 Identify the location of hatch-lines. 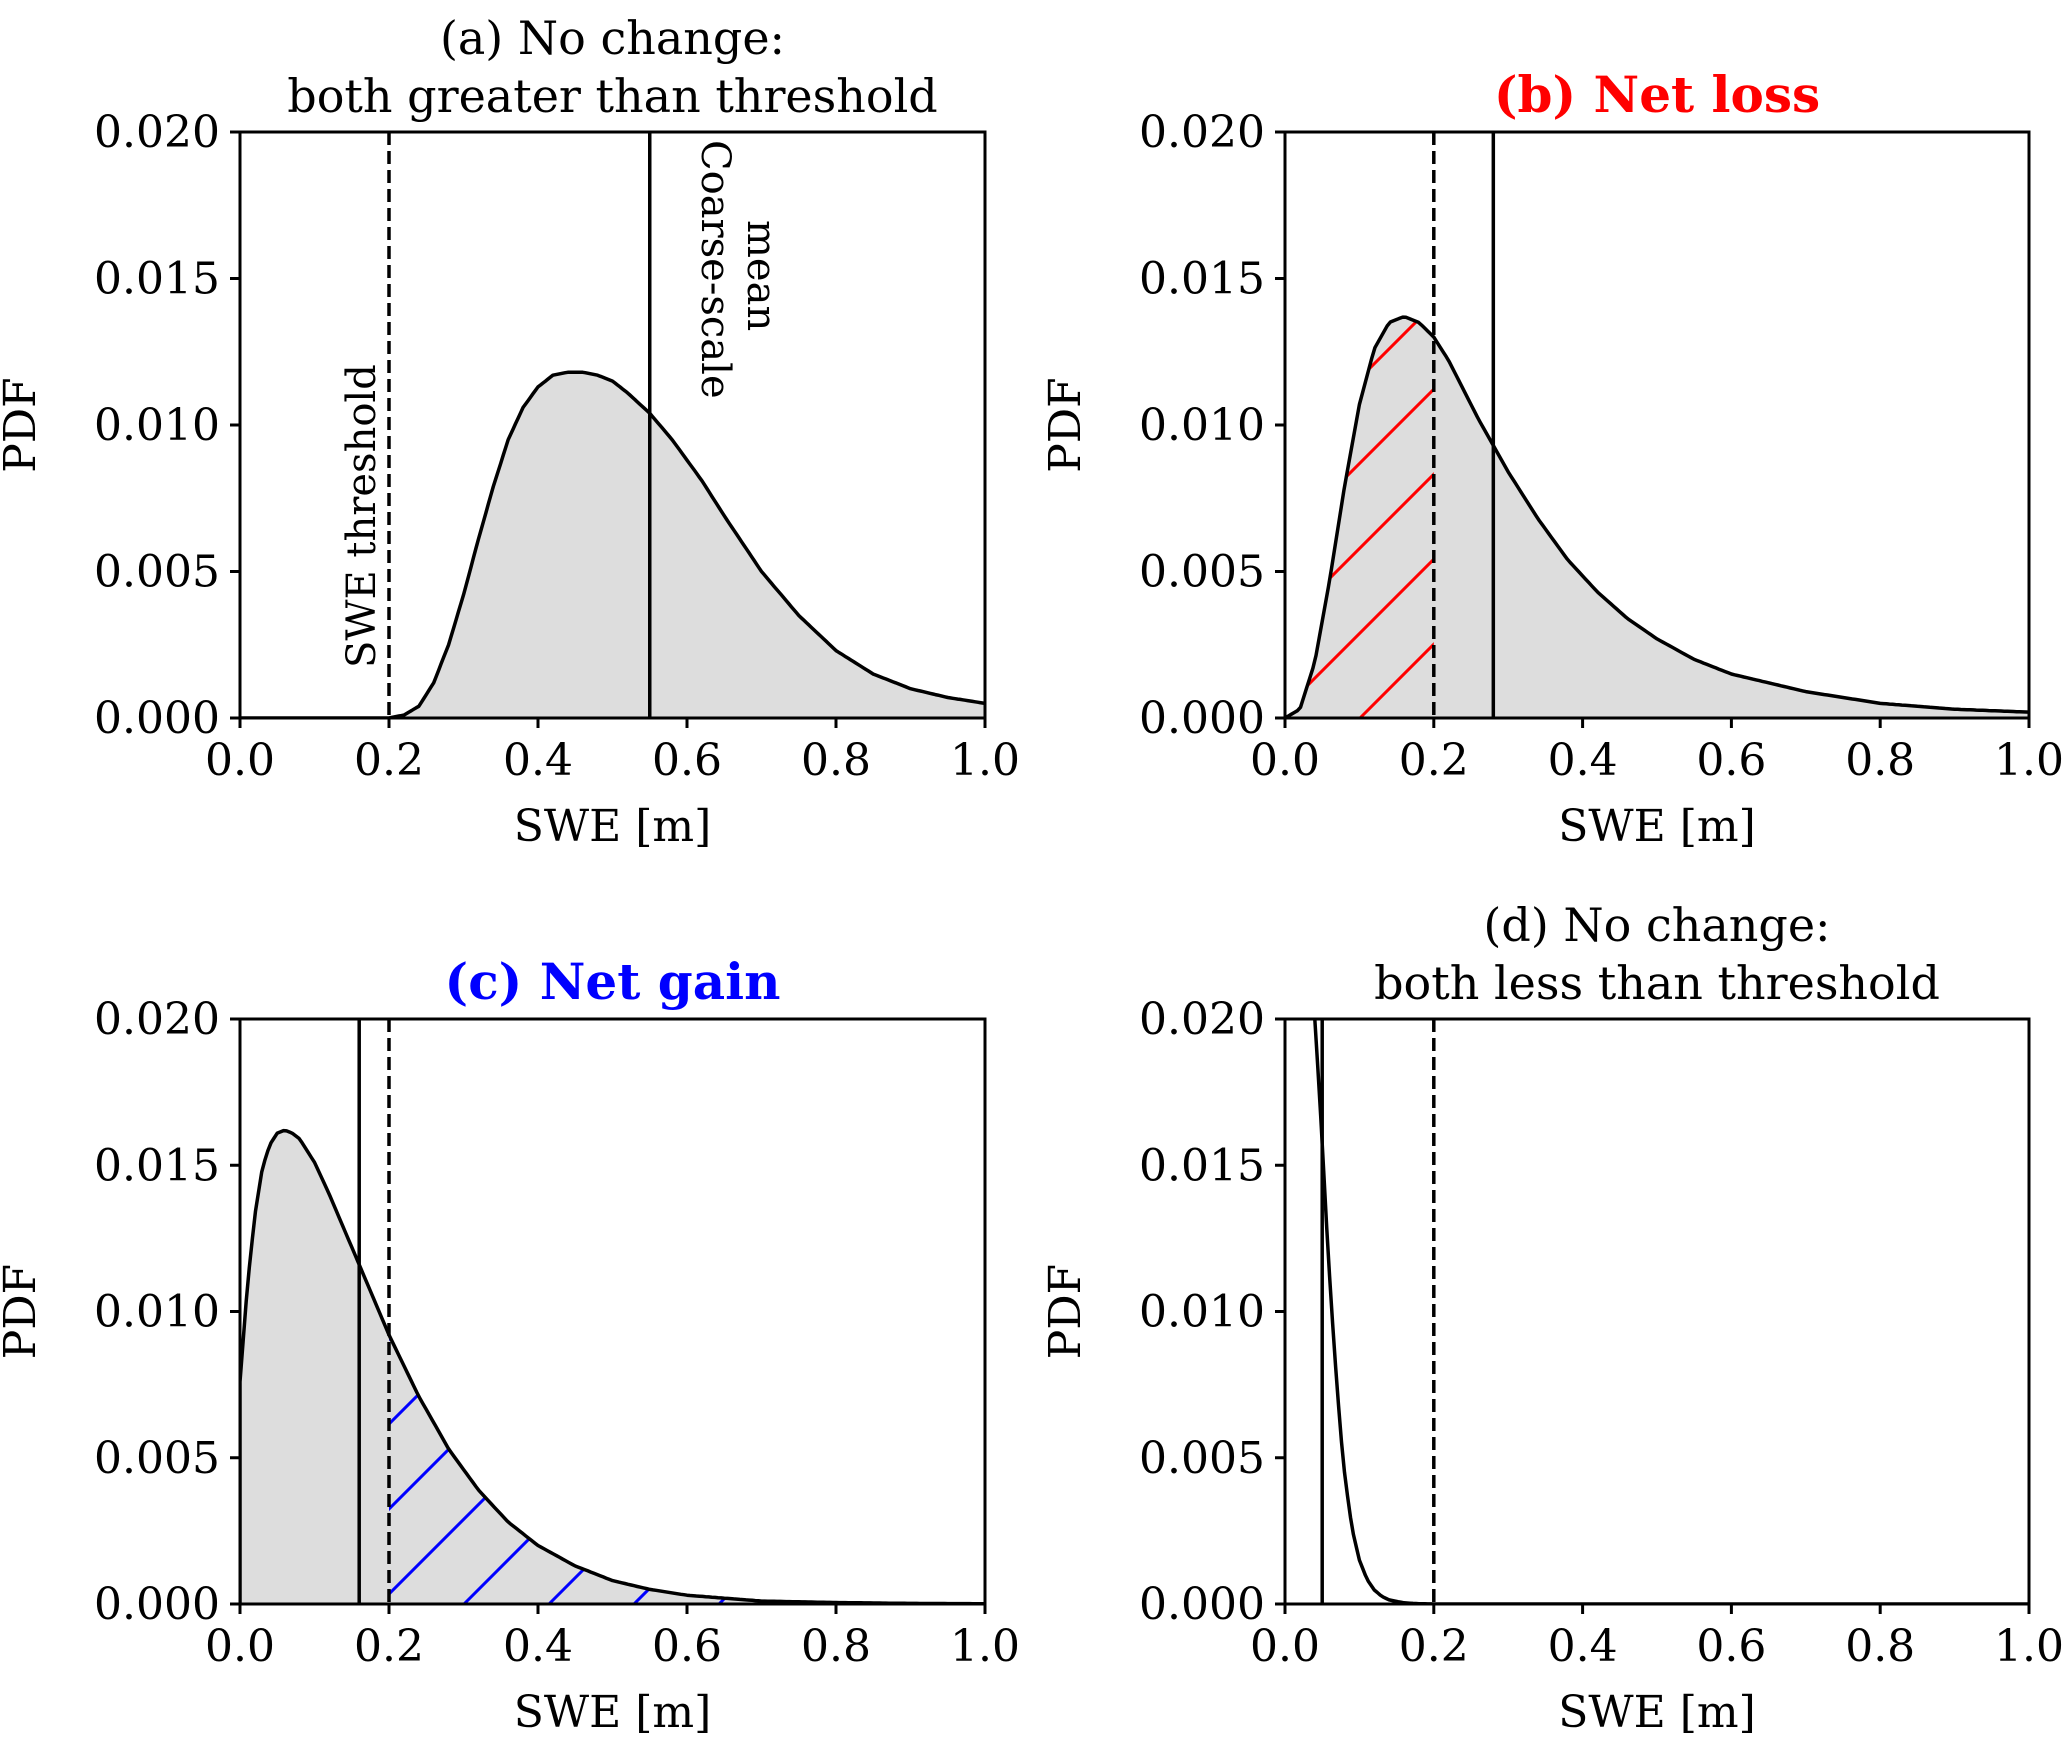
(1359, 517).